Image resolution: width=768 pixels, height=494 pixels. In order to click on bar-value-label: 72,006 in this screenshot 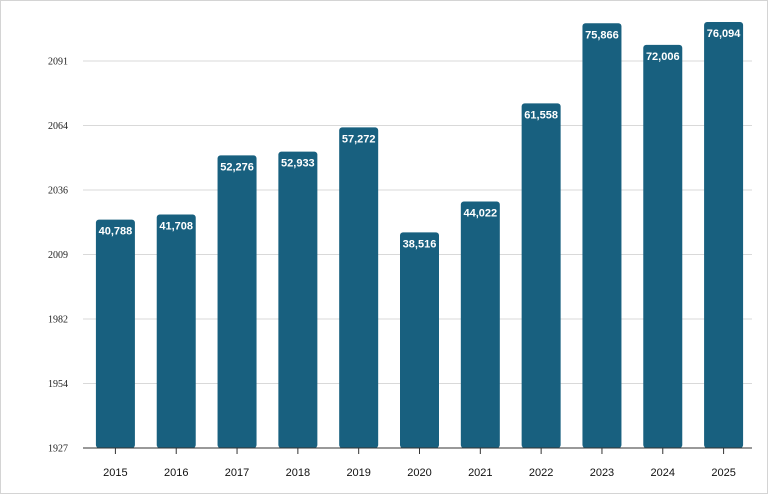, I will do `click(663, 57)`.